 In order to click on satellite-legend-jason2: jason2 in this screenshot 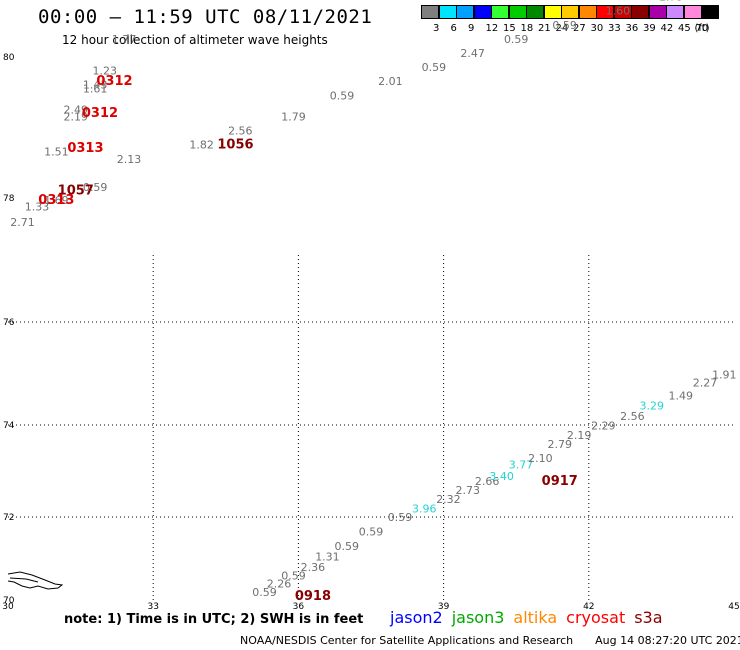, I will do `click(416, 617)`.